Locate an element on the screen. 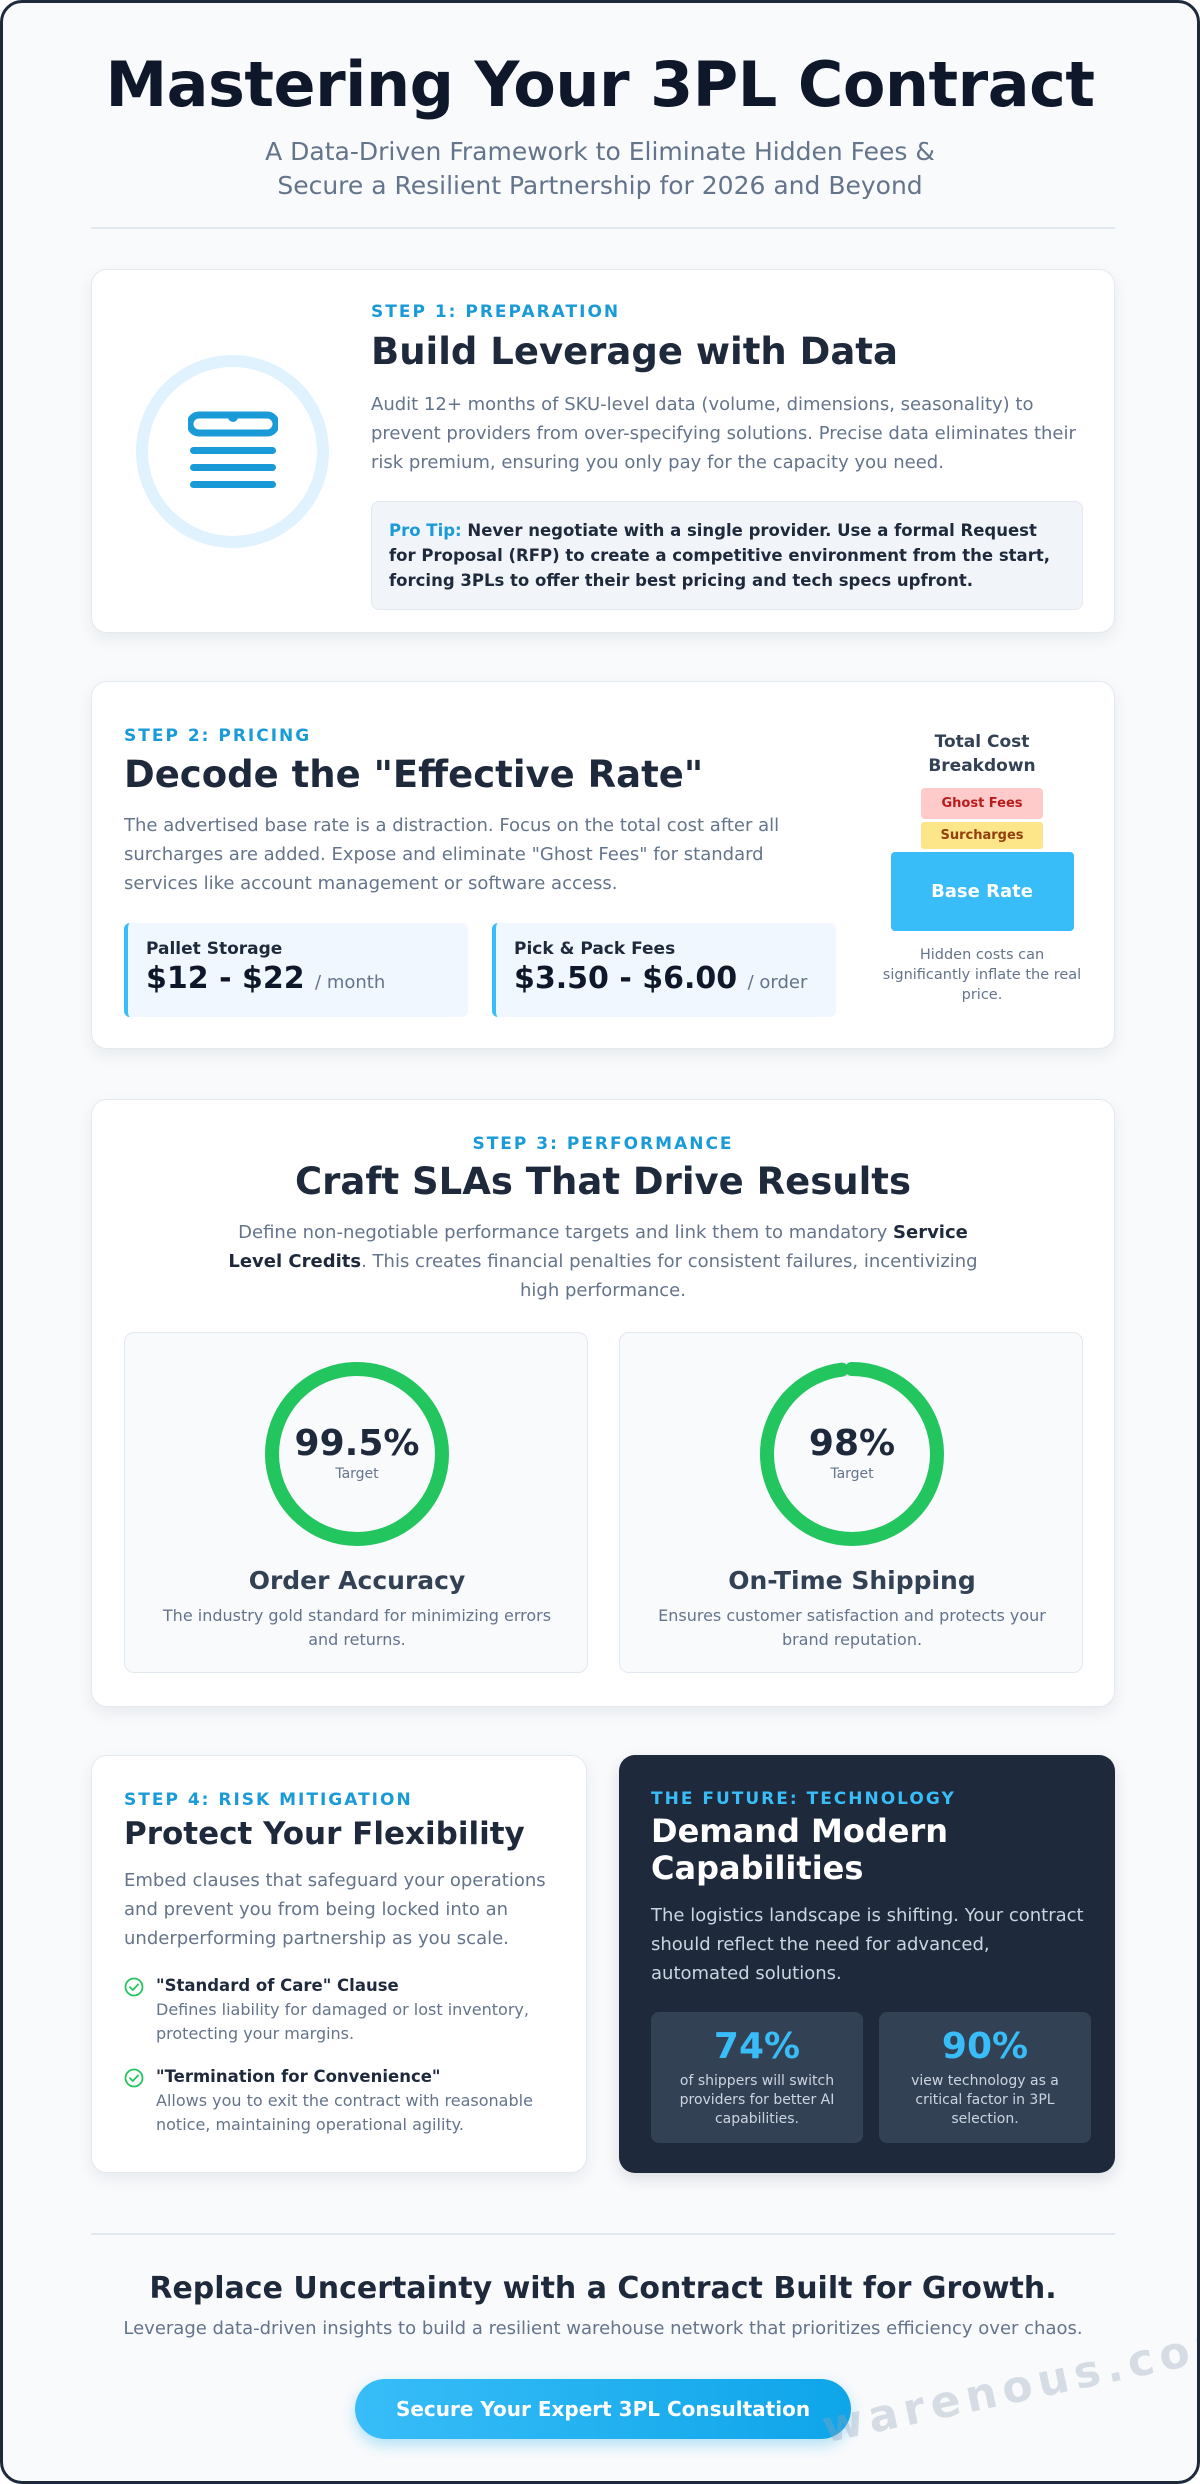 Image resolution: width=1200 pixels, height=2484 pixels. price-box-pallet-storage: Pallet Storage $12 - $22 / month is located at coordinates (296, 970).